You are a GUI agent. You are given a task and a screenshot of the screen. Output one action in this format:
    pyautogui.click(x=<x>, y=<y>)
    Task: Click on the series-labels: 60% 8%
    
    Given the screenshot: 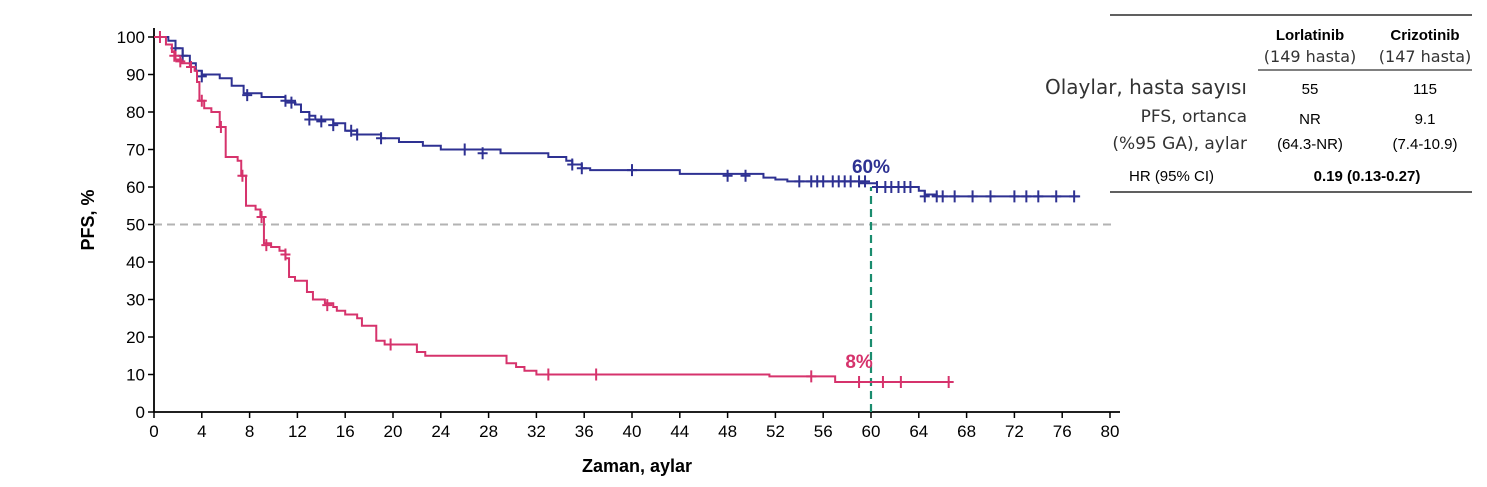 What is the action you would take?
    pyautogui.click(x=867, y=265)
    